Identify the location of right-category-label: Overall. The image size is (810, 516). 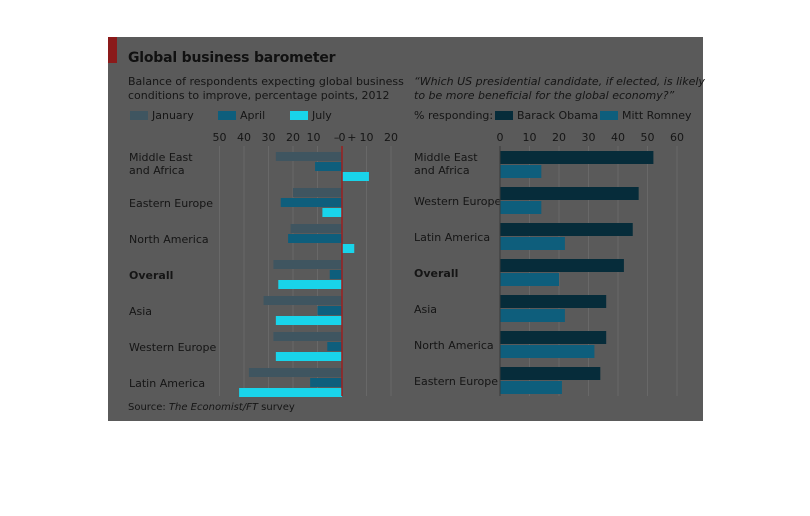
(436, 273).